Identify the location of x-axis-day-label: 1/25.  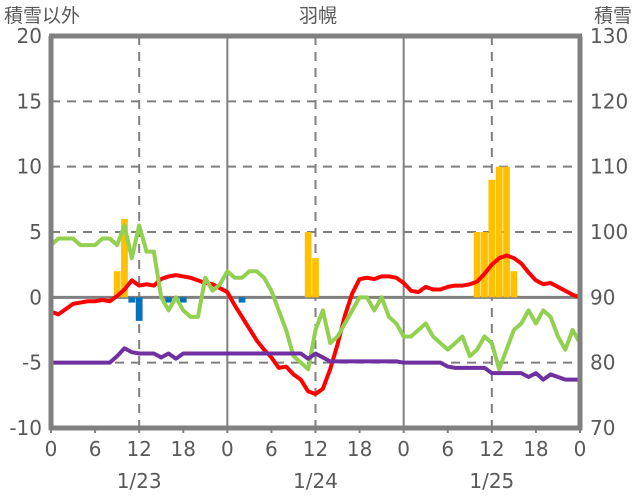
(491, 481).